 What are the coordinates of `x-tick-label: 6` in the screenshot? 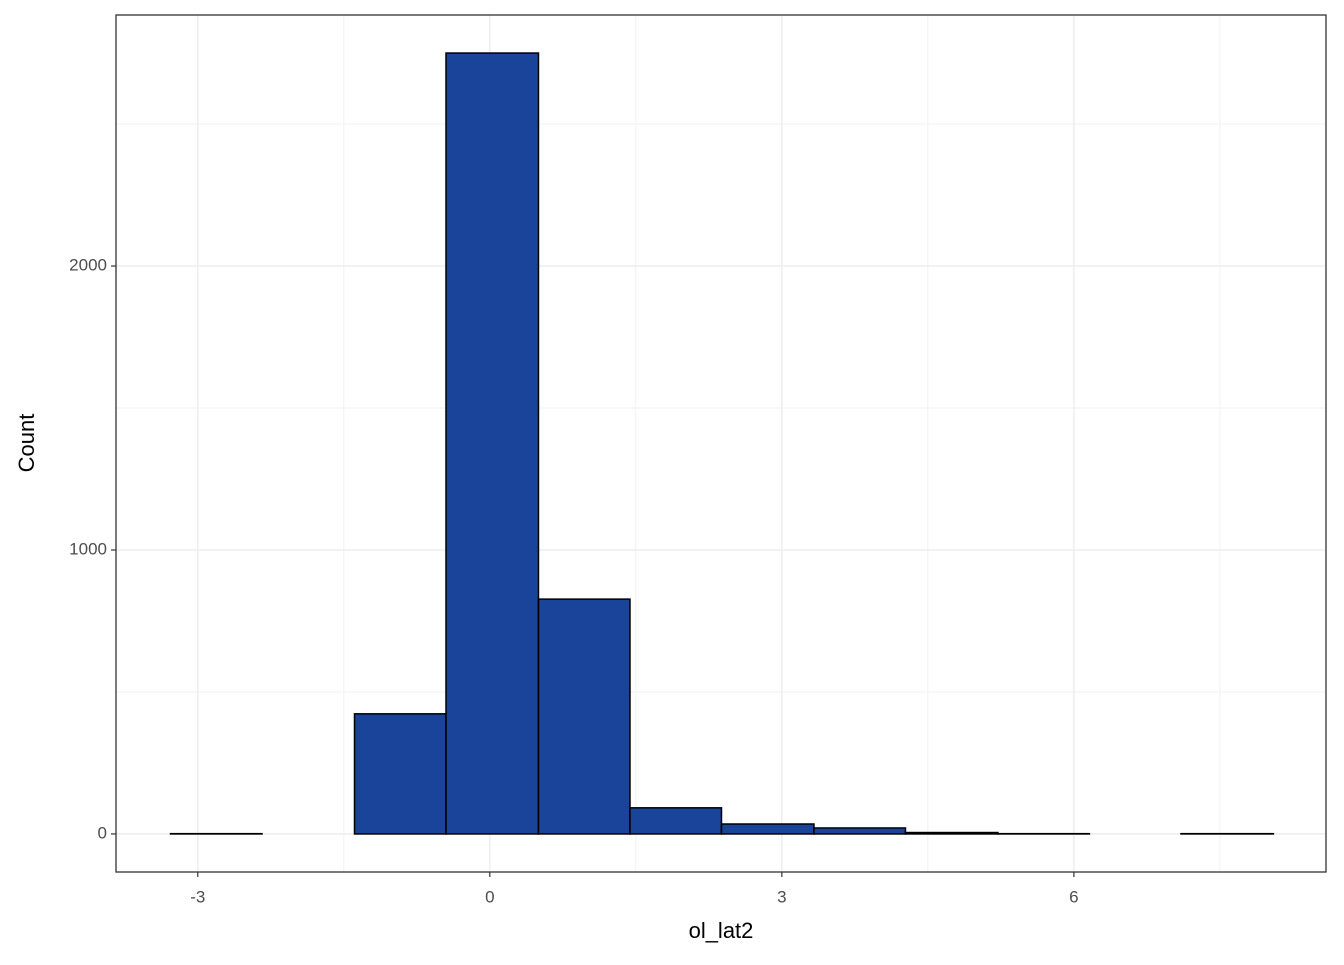 It's located at (1073, 896).